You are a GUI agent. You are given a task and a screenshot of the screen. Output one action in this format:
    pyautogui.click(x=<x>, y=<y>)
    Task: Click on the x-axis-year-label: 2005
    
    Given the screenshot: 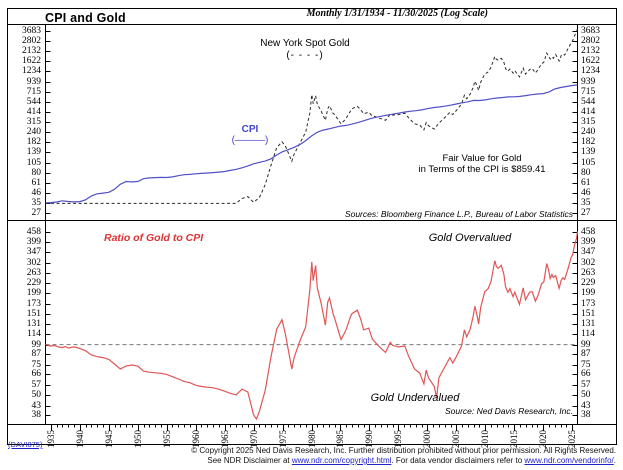 What is the action you would take?
    pyautogui.click(x=456, y=439)
    